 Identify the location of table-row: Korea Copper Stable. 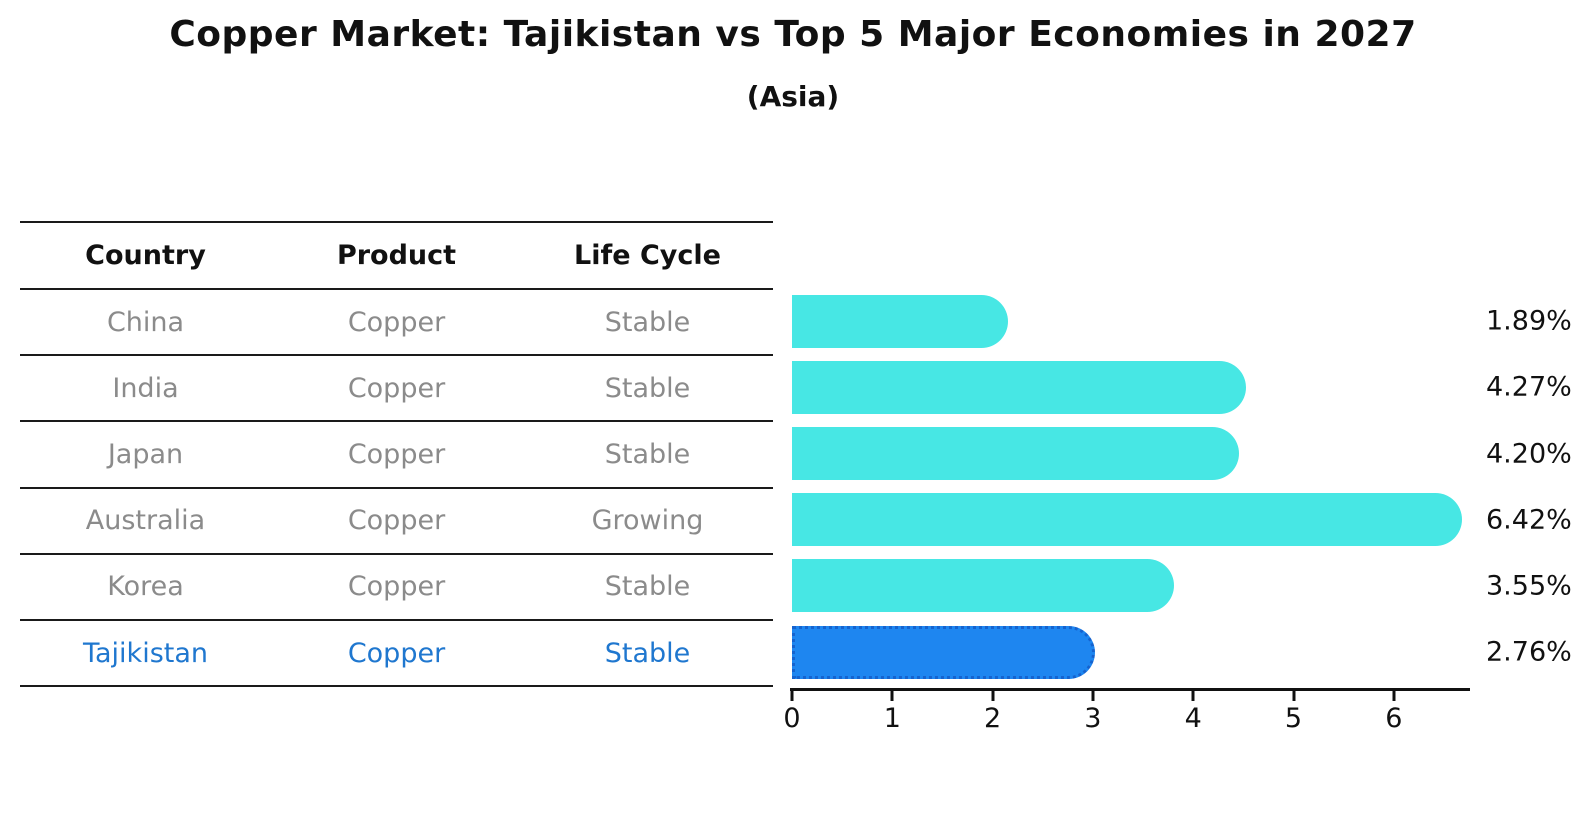
(396, 585).